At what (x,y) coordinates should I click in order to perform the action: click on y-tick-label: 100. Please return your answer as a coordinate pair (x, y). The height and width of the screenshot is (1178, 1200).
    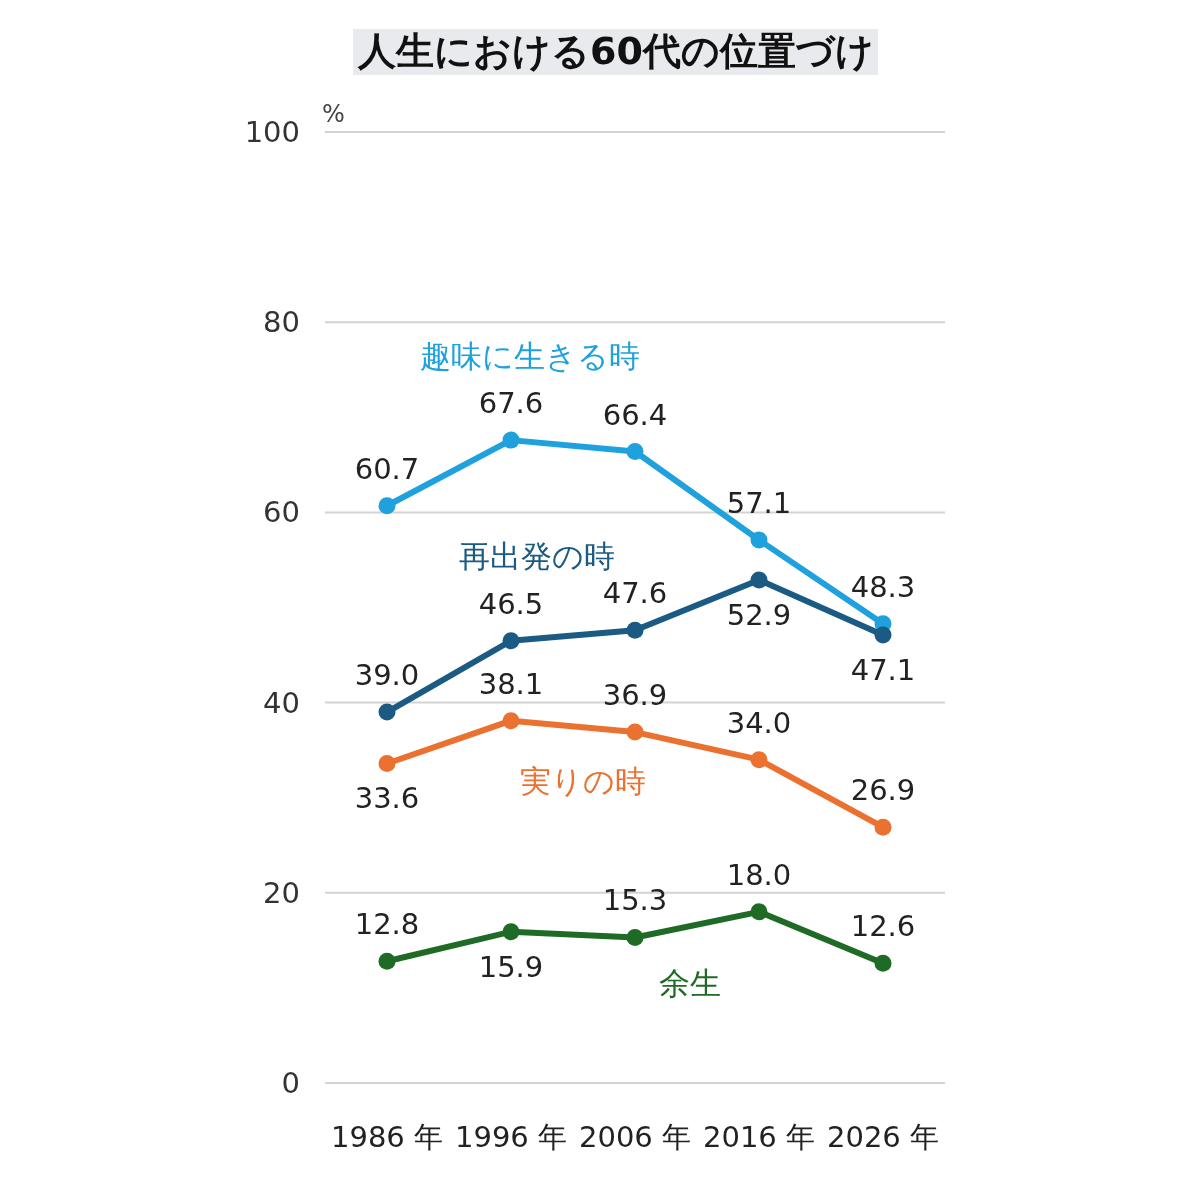
    Looking at the image, I should click on (272, 132).